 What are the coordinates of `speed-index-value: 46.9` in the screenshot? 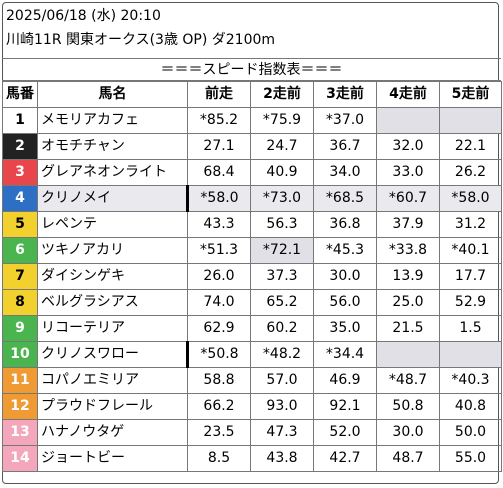 It's located at (345, 380).